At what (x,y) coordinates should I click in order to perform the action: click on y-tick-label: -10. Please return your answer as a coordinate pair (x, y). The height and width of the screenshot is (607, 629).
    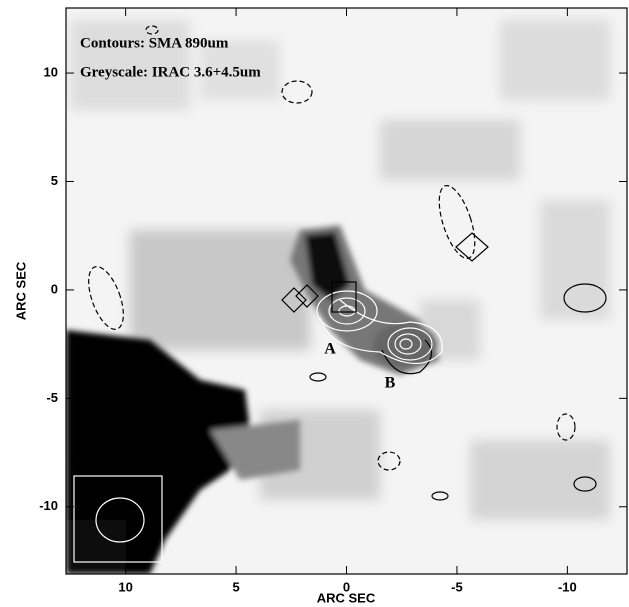
    Looking at the image, I should click on (48, 505).